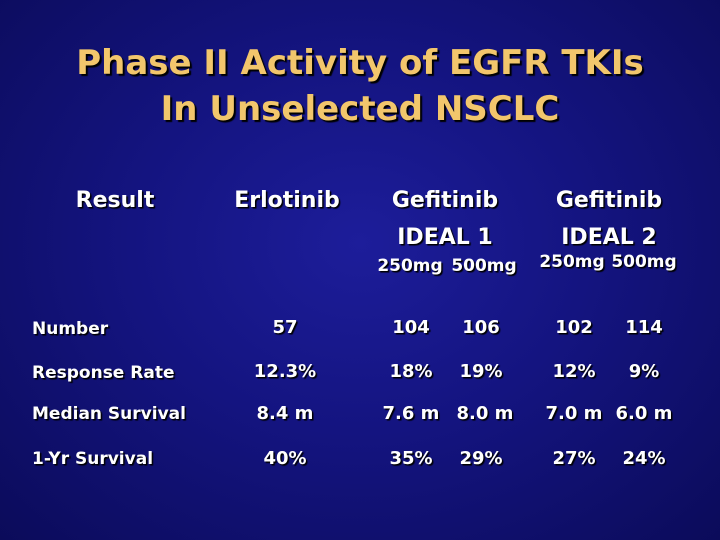 This screenshot has width=720, height=540. I want to click on header-result: Result, so click(115, 200).